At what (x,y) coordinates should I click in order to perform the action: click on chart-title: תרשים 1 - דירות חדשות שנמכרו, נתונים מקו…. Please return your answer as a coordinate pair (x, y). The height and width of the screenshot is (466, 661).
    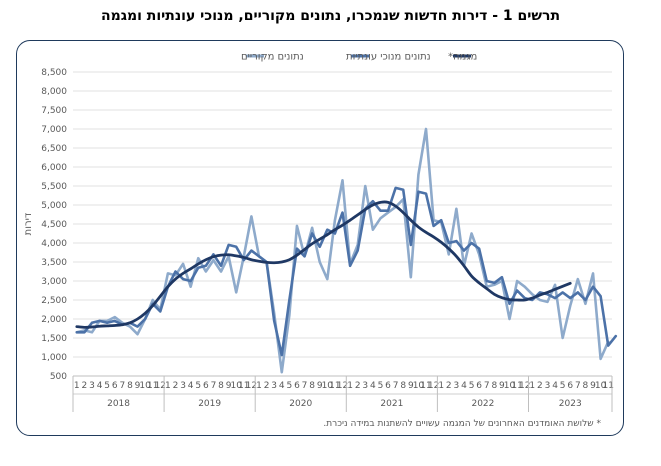
    Looking at the image, I should click on (330, 16).